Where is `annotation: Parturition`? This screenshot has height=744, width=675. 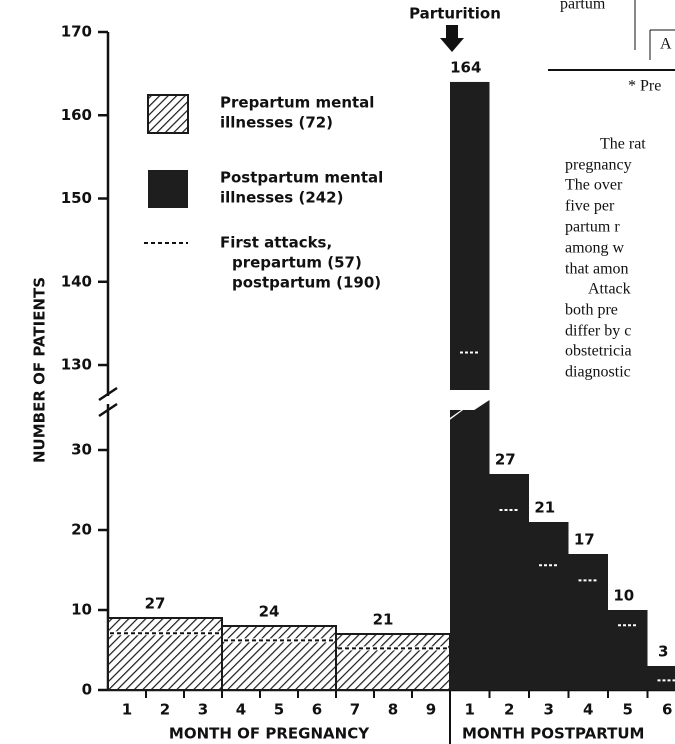 annotation: Parturition is located at coordinates (455, 14).